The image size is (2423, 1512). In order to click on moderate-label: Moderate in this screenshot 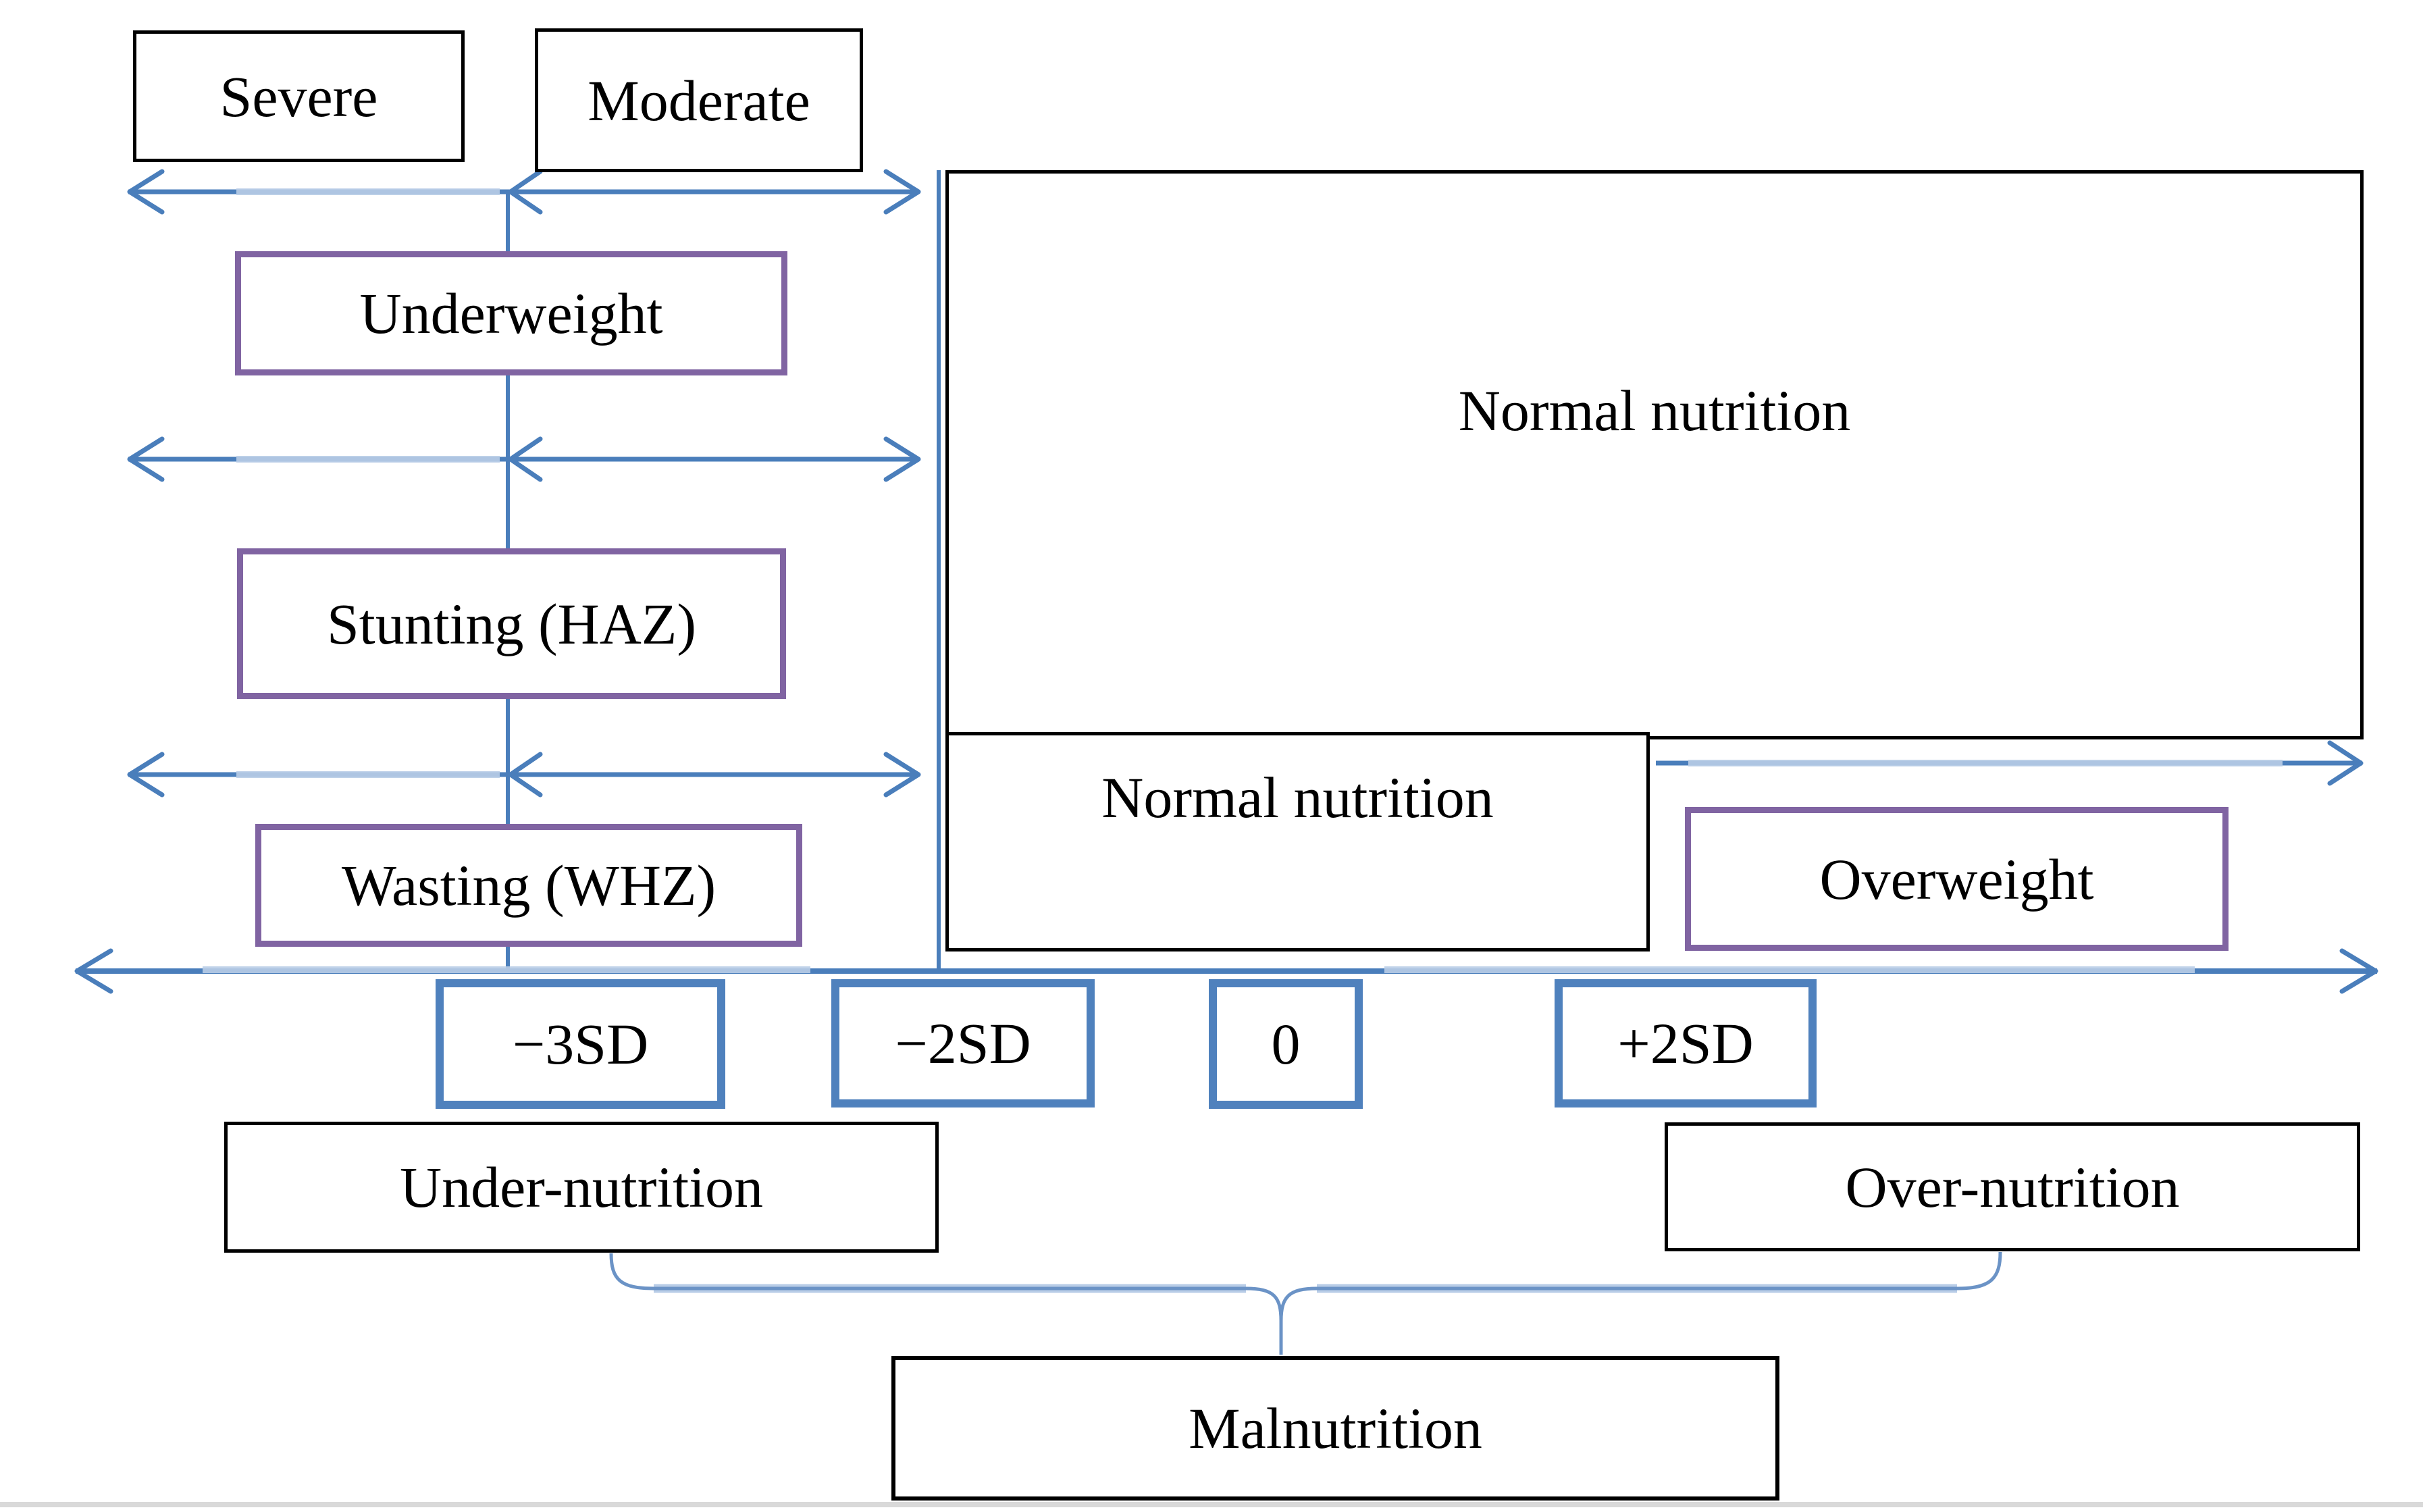, I will do `click(699, 100)`.